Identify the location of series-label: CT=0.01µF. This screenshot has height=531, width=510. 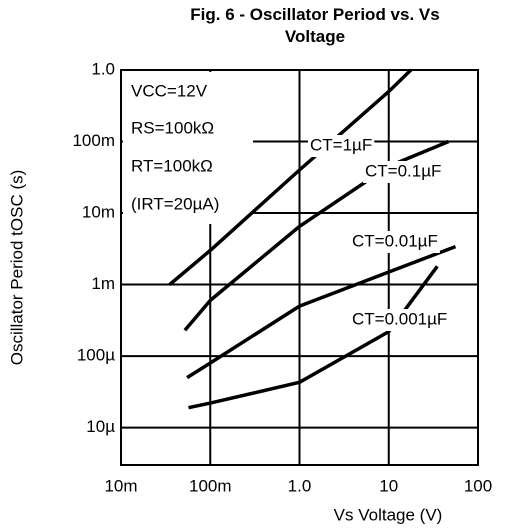
(395, 240).